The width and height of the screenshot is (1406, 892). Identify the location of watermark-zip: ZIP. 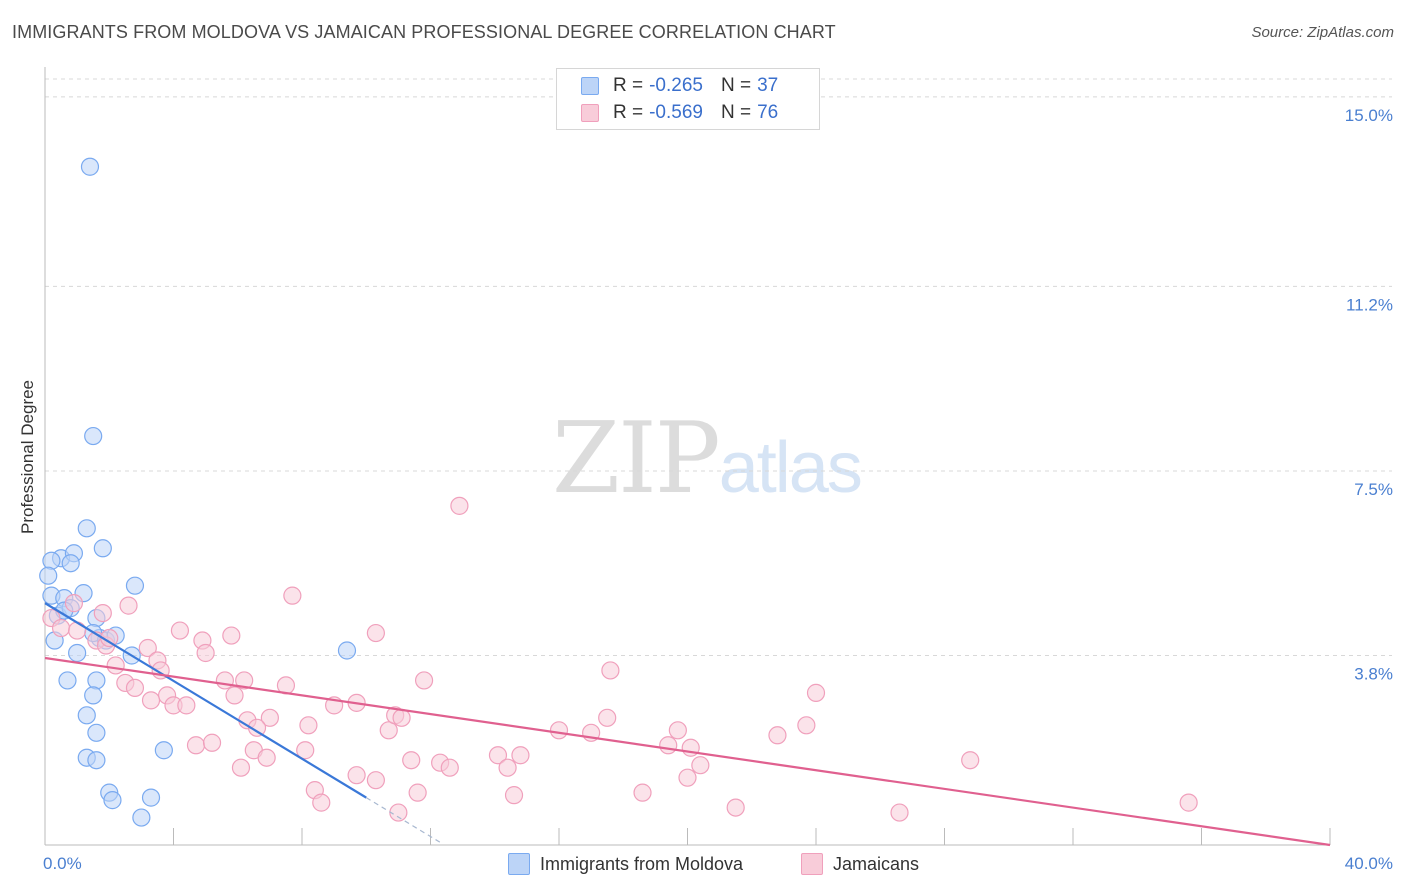
(636, 459).